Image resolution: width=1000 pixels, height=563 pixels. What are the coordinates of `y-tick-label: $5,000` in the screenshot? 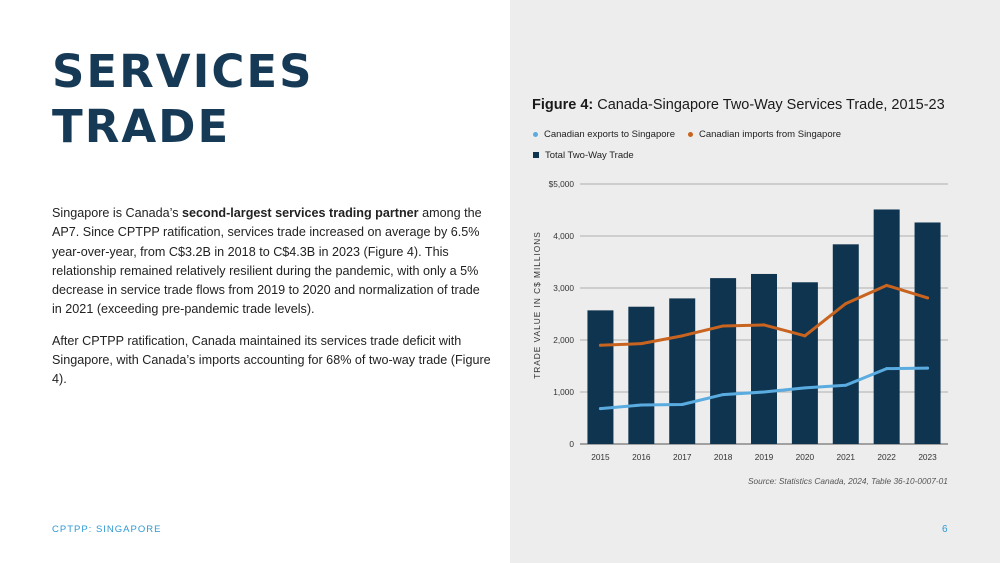 It's located at (562, 184).